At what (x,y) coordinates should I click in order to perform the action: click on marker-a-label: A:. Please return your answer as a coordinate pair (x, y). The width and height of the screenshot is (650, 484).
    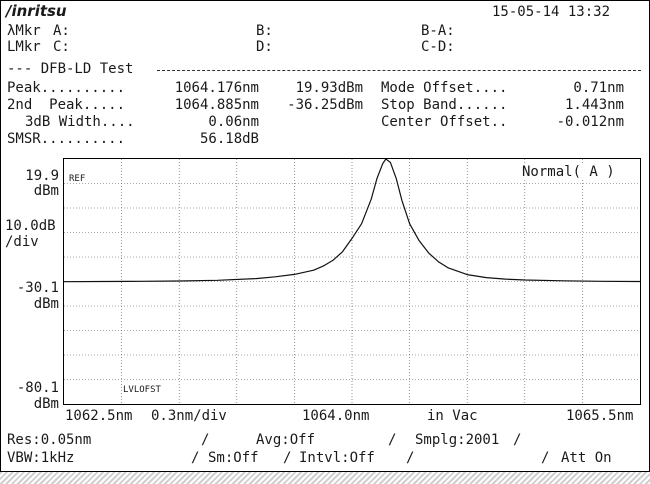
    Looking at the image, I should click on (61, 31).